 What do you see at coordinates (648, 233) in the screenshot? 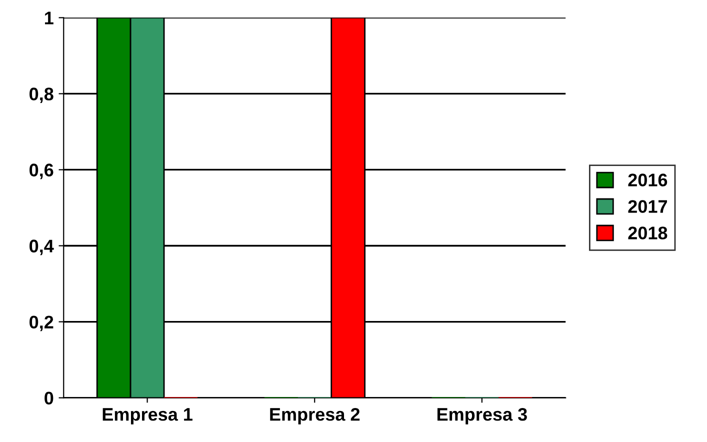
I see `legend-label: 2018` at bounding box center [648, 233].